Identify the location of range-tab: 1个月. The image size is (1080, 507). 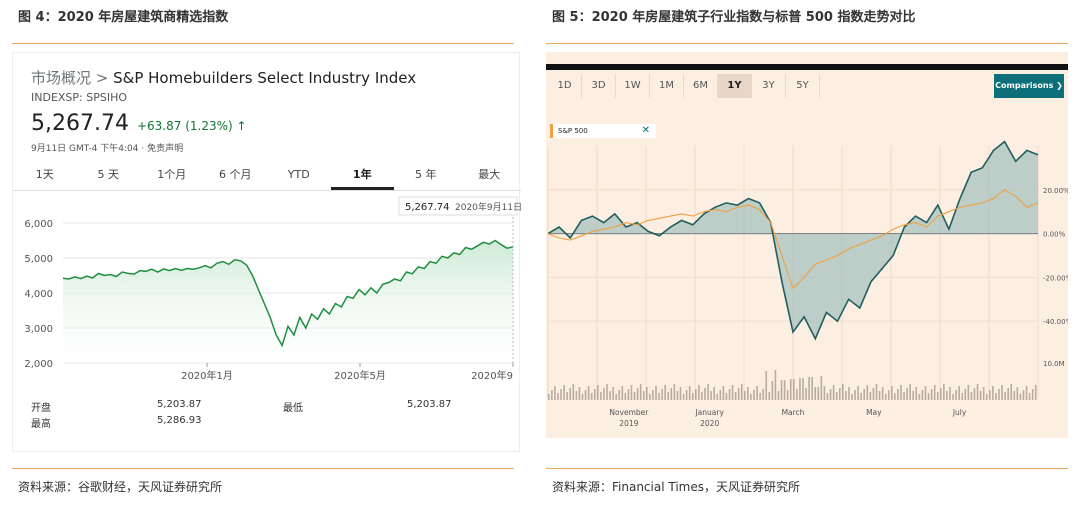
(172, 174).